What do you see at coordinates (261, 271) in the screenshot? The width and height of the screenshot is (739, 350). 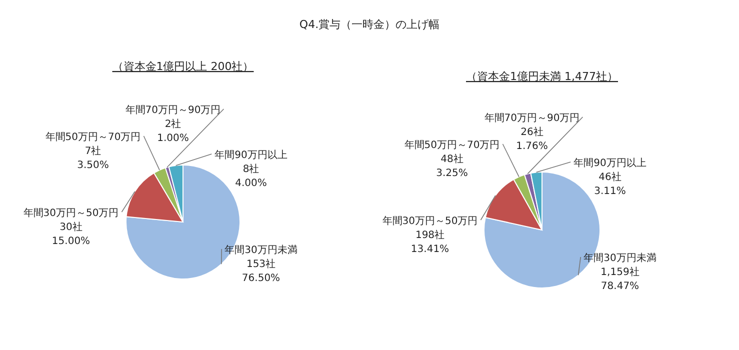 I see `data-label: 153社 76.50%` at bounding box center [261, 271].